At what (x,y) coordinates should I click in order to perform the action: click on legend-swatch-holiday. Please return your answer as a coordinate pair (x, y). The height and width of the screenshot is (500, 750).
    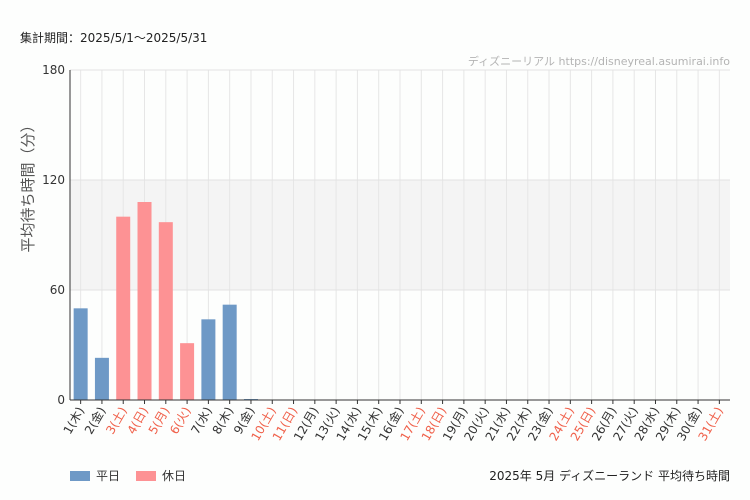
    Looking at the image, I should click on (146, 475).